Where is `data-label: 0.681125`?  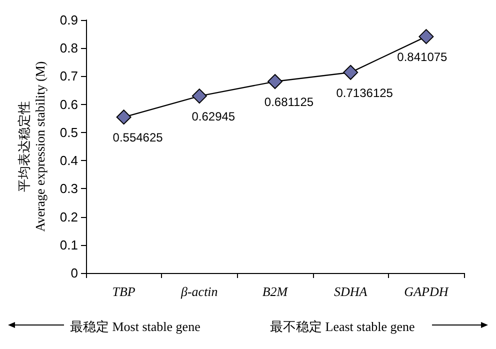 data-label: 0.681125 is located at coordinates (289, 102).